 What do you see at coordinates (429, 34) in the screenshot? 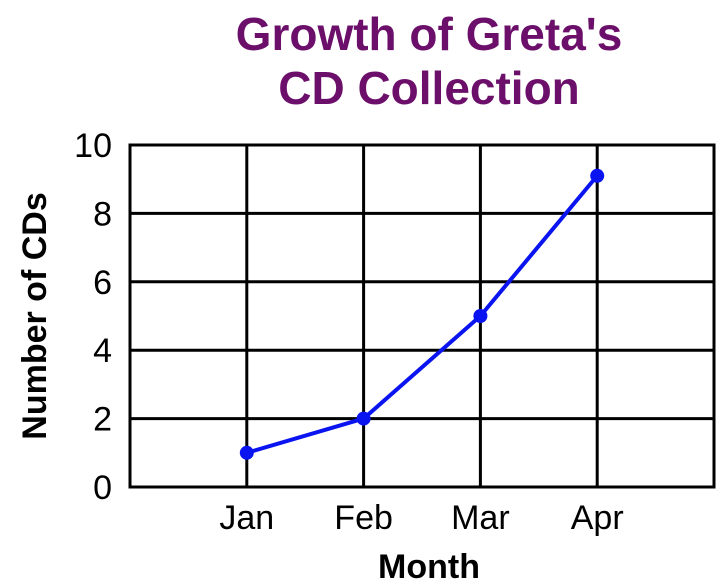
I see `chart-title-line-1: Growth of Greta's` at bounding box center [429, 34].